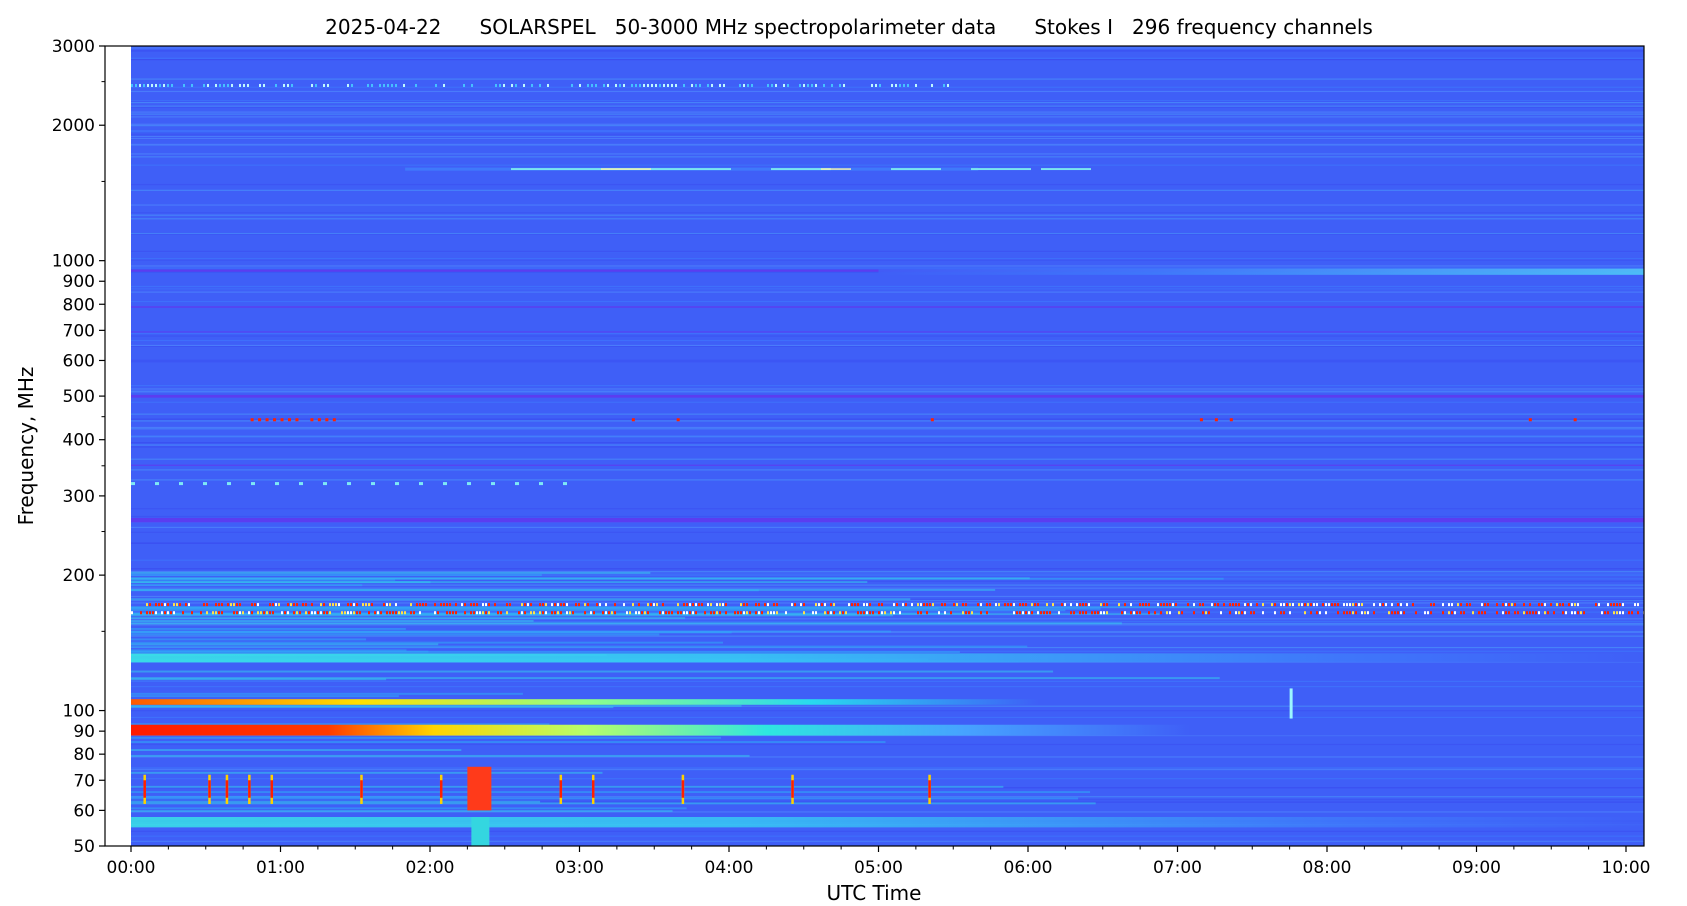 The height and width of the screenshot is (906, 1687). I want to click on x-tick-label: 02:00, so click(430, 868).